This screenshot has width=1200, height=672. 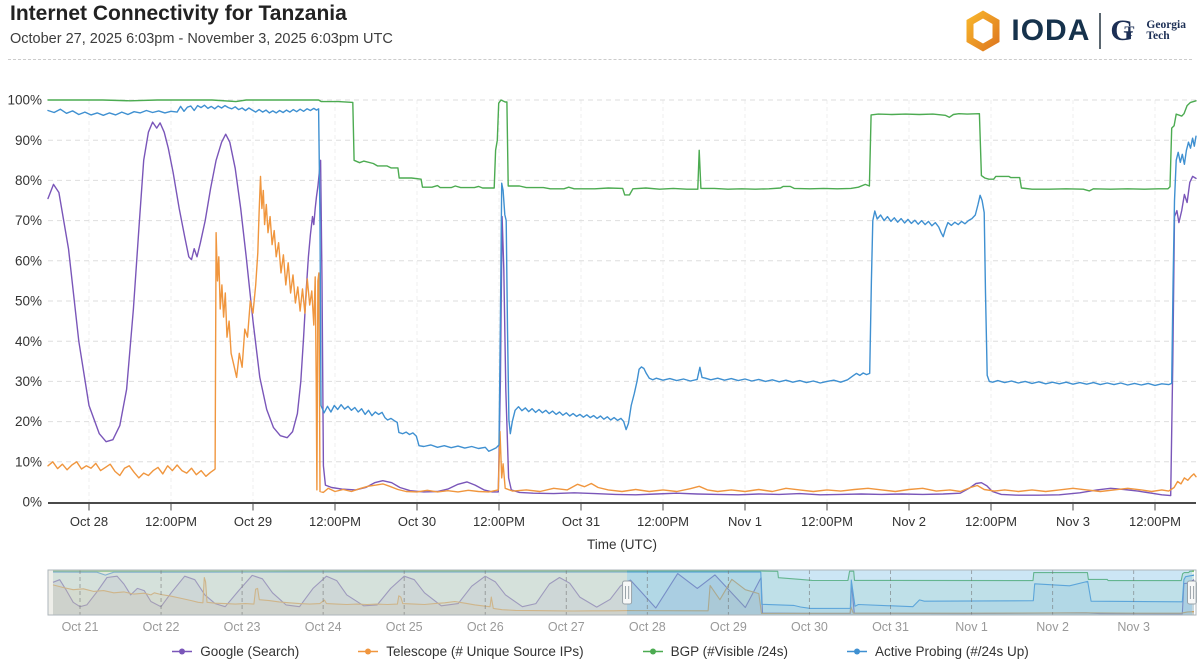 I want to click on x-tick-label: Oct 30, so click(x=417, y=521).